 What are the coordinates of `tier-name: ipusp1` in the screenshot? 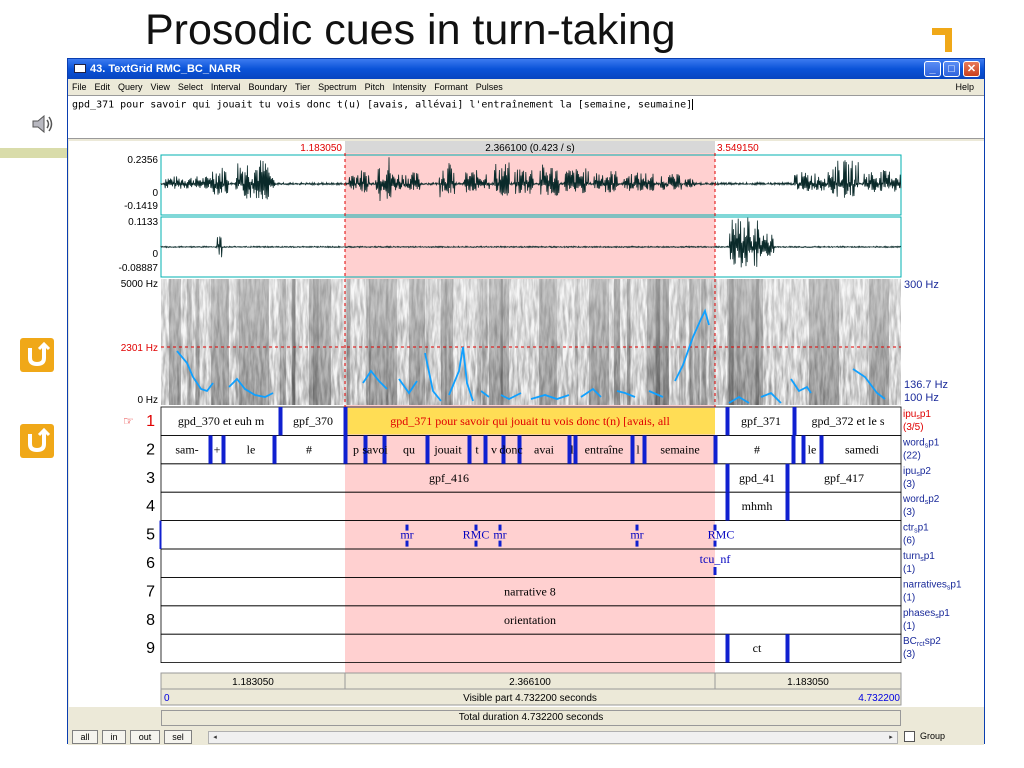 It's located at (917, 415).